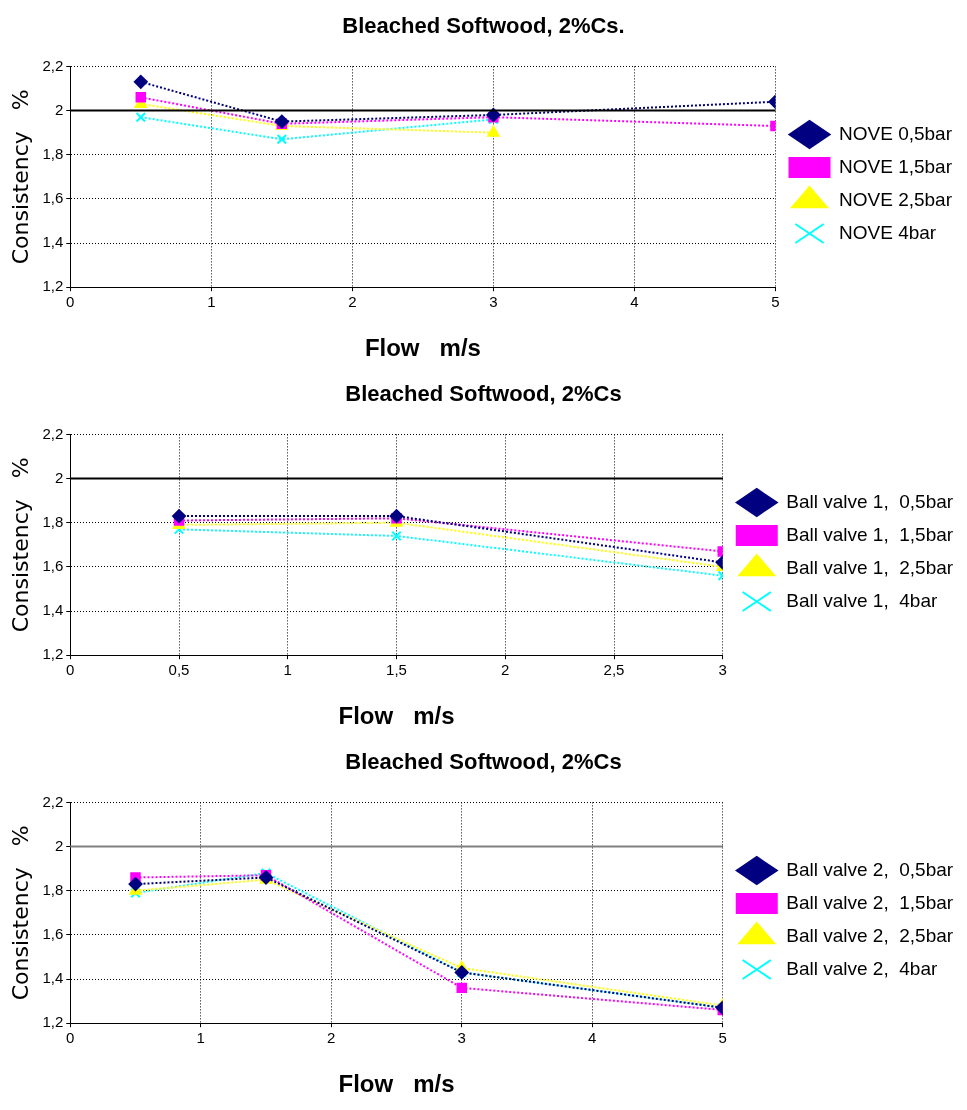 This screenshot has width=967, height=1110. I want to click on x-tick-label: 0,5, so click(179, 670).